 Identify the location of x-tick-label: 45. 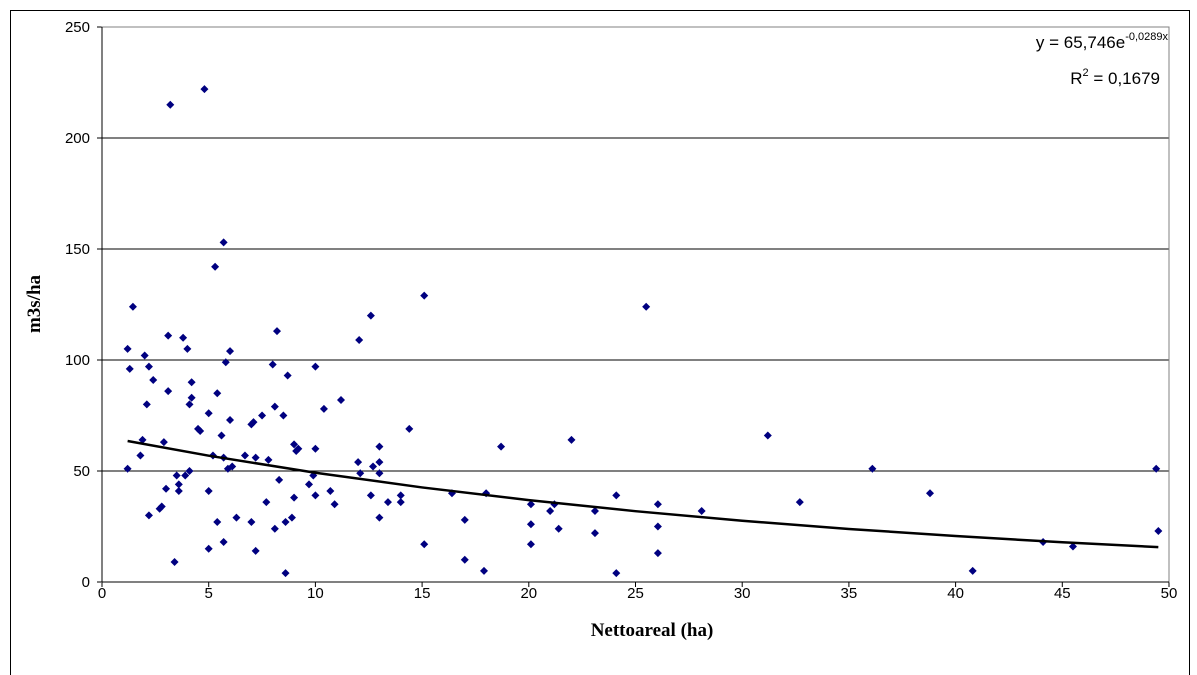
(1062, 593).